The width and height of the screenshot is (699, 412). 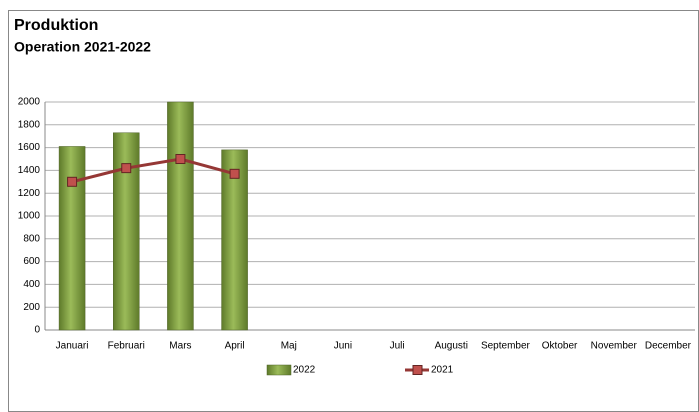 I want to click on y-tick-label: 1200, so click(x=29, y=193).